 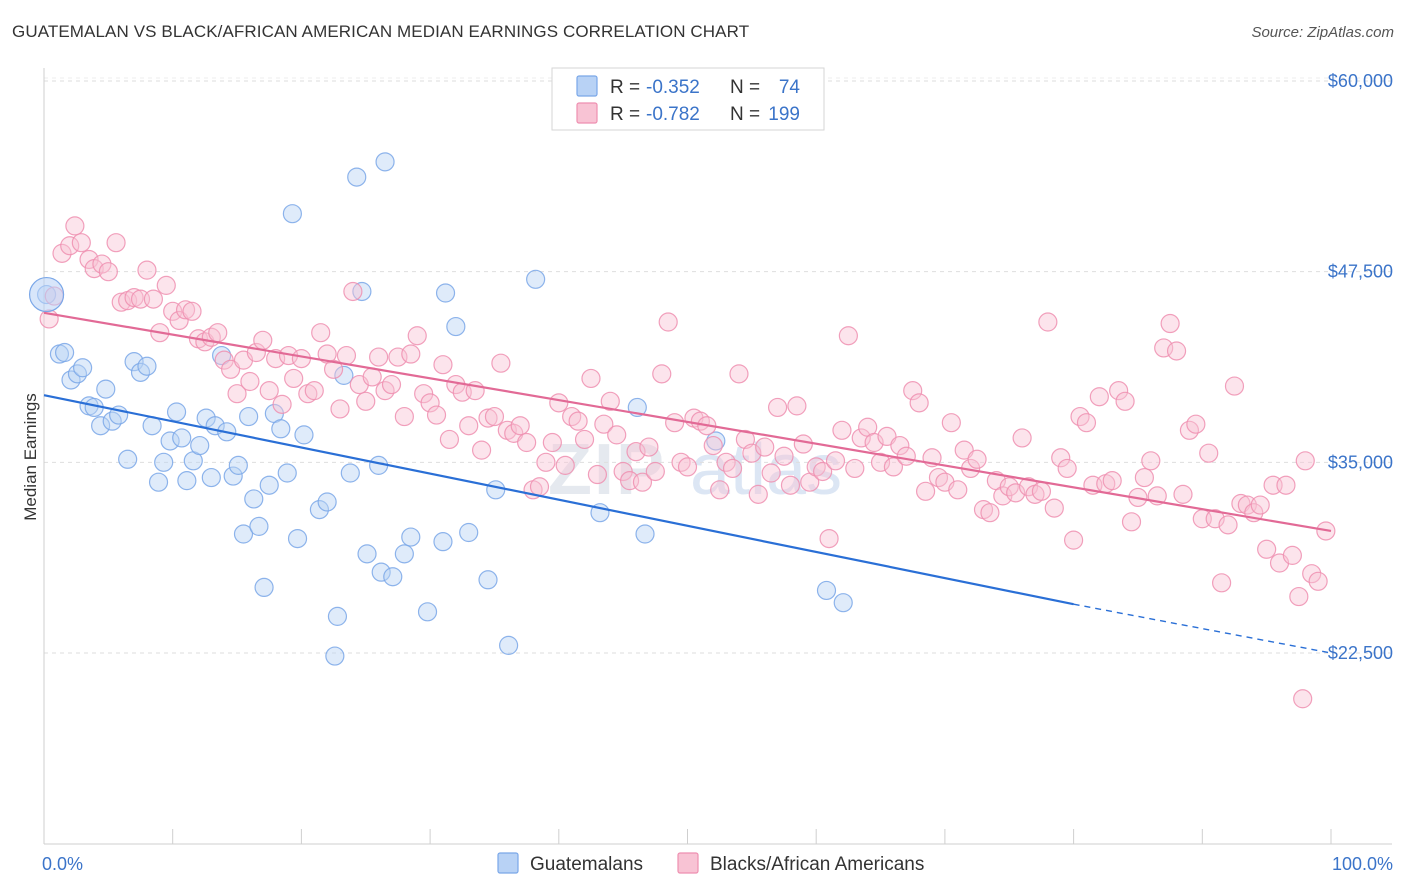 I want to click on legend-n-label-guatemalans: N =, so click(x=745, y=87).